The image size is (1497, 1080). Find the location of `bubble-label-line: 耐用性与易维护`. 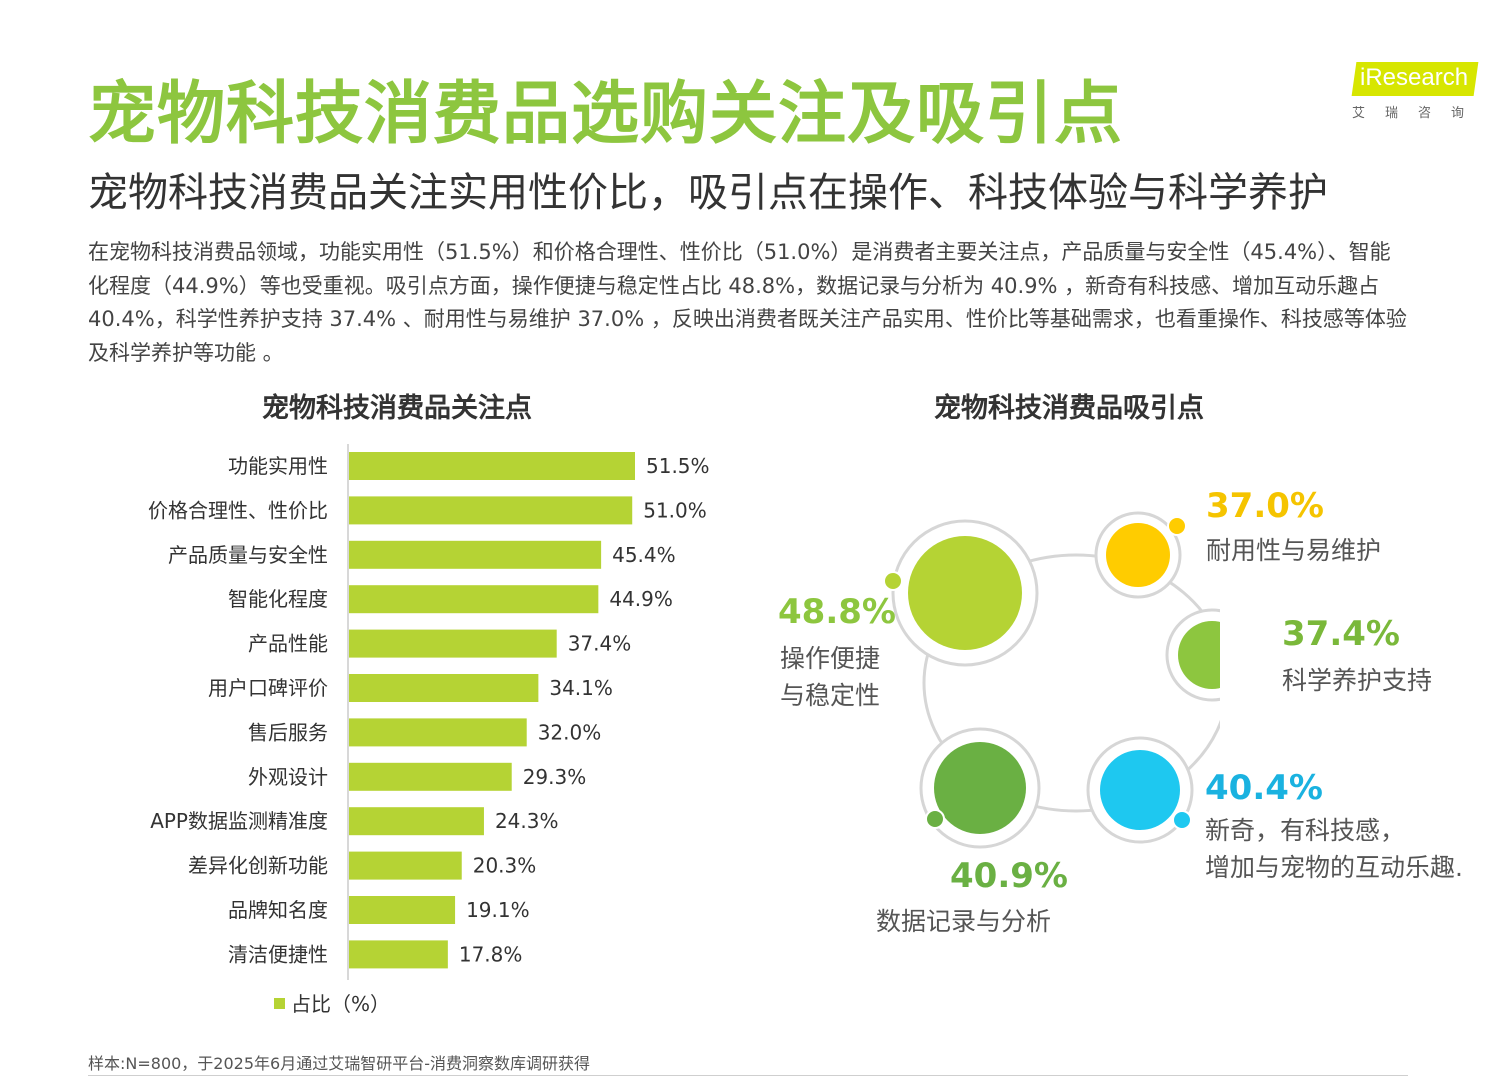

bubble-label-line: 耐用性与易维护 is located at coordinates (1294, 550).